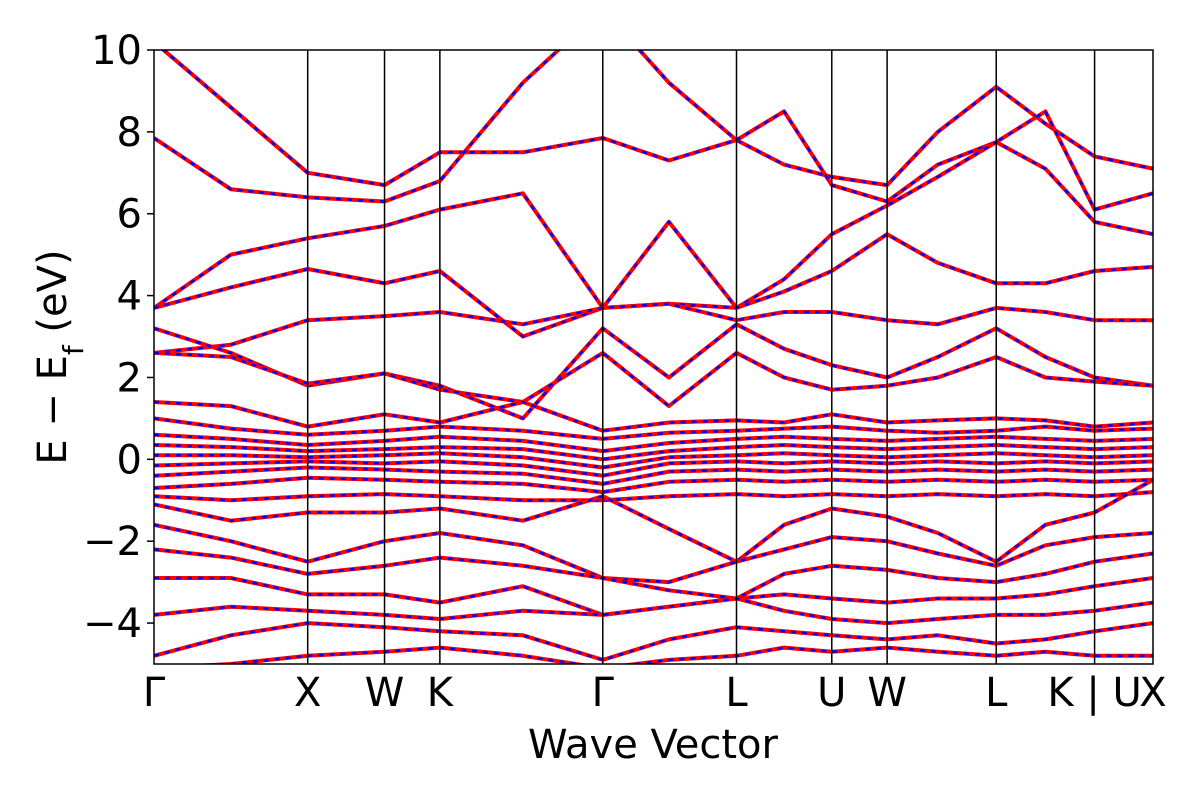 The image size is (1200, 800). I want to click on y-tick-label: 8, so click(129, 133).